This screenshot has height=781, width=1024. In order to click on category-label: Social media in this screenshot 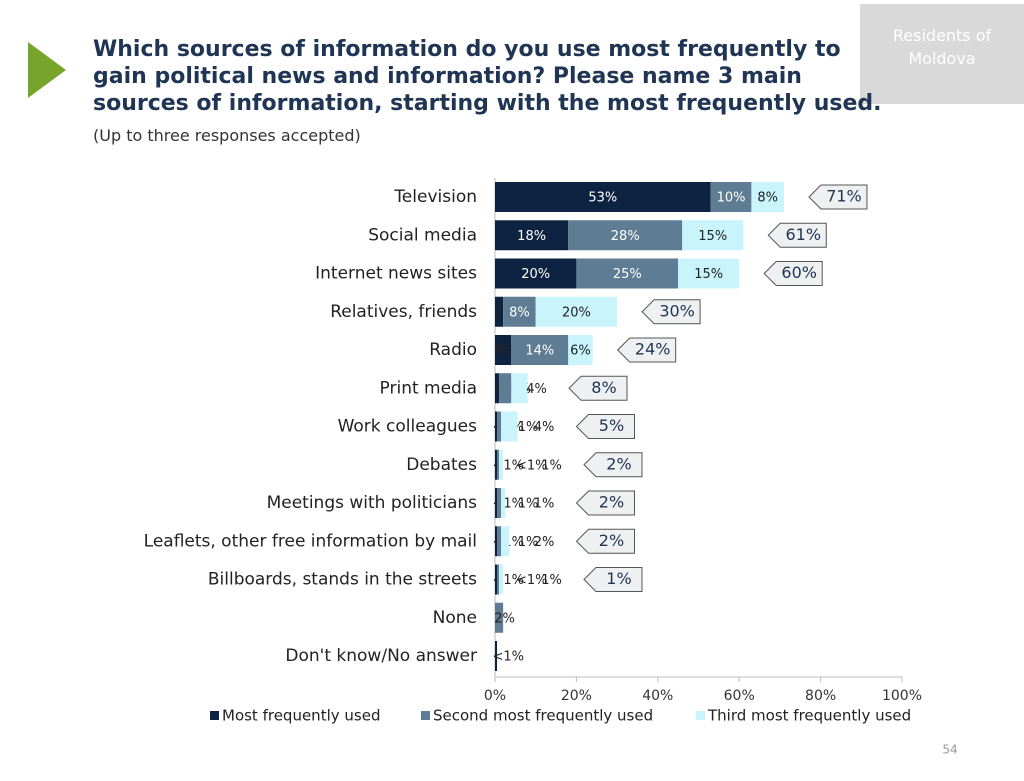, I will do `click(422, 235)`.